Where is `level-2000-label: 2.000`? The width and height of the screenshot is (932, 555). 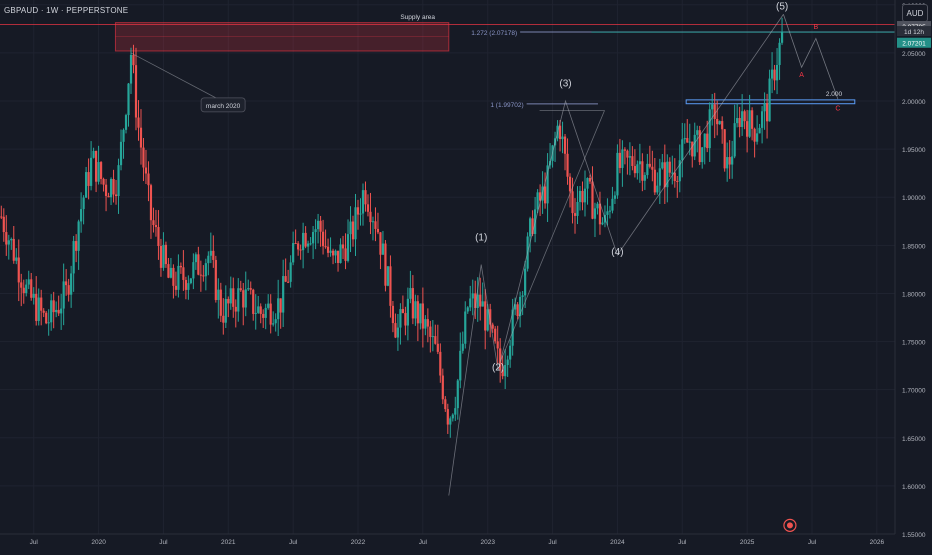 level-2000-label: 2.000 is located at coordinates (834, 94).